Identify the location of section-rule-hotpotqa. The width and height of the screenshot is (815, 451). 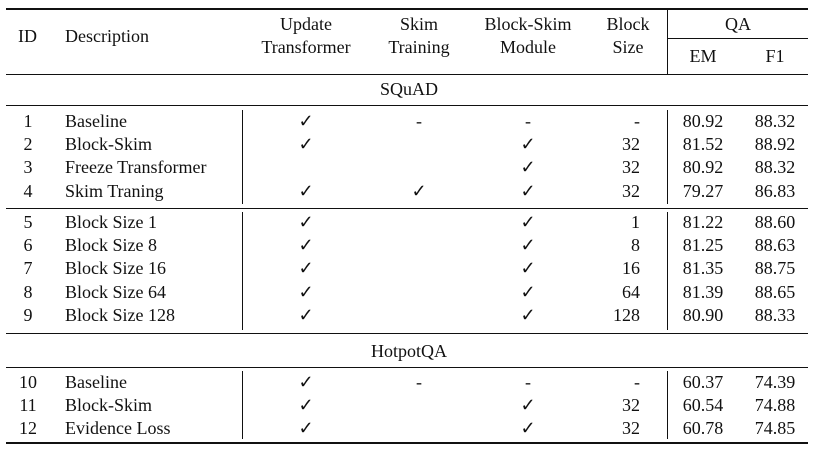
(407, 367).